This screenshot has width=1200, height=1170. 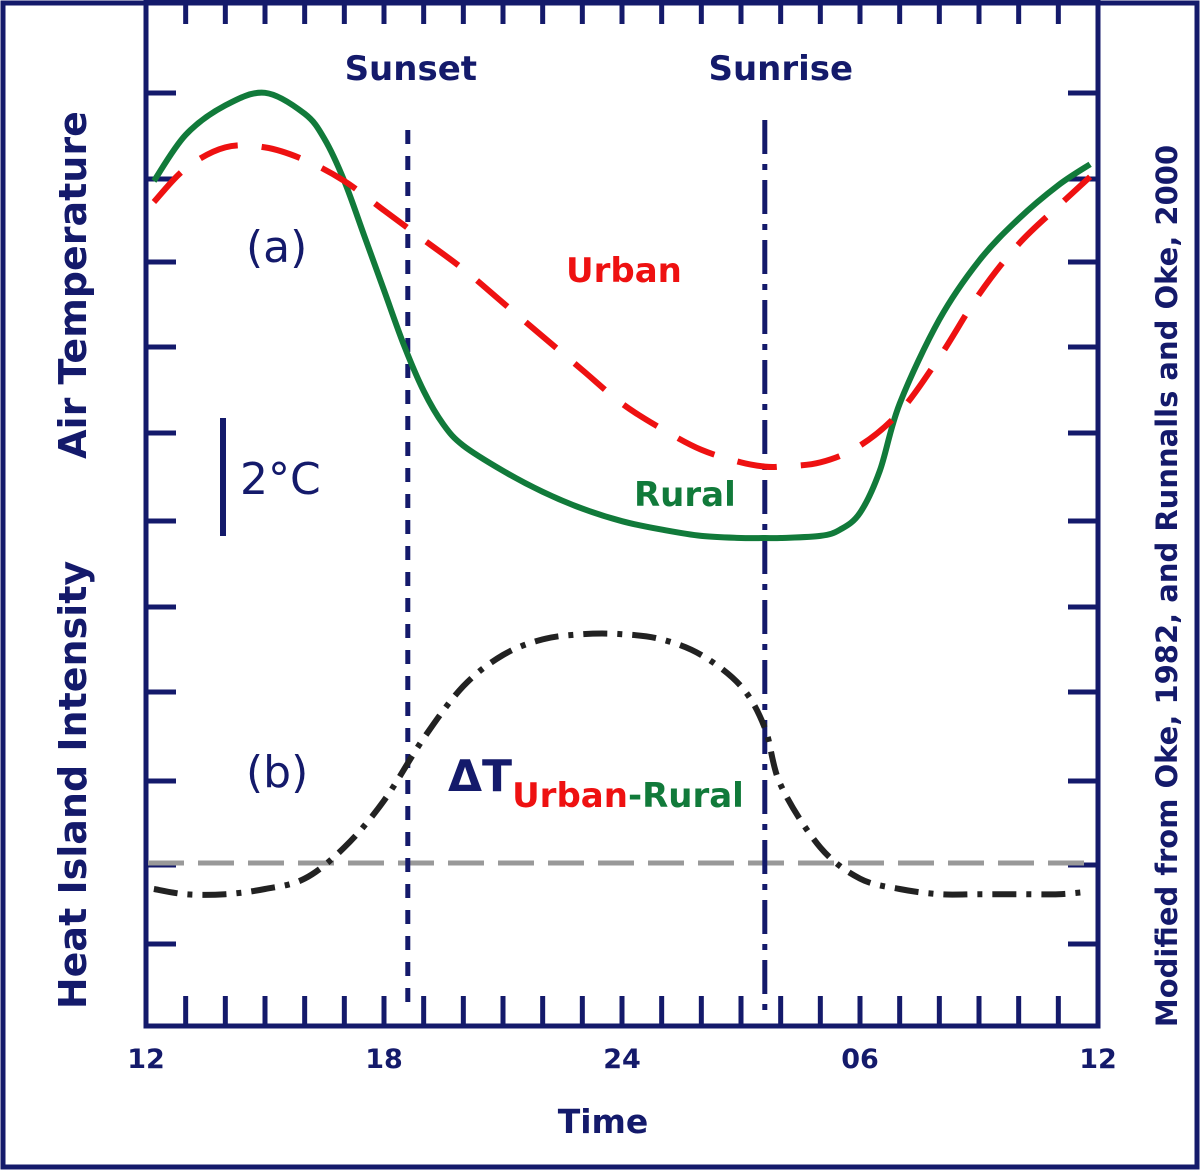 What do you see at coordinates (480, 776) in the screenshot?
I see `delta-t-symbol: ΔT` at bounding box center [480, 776].